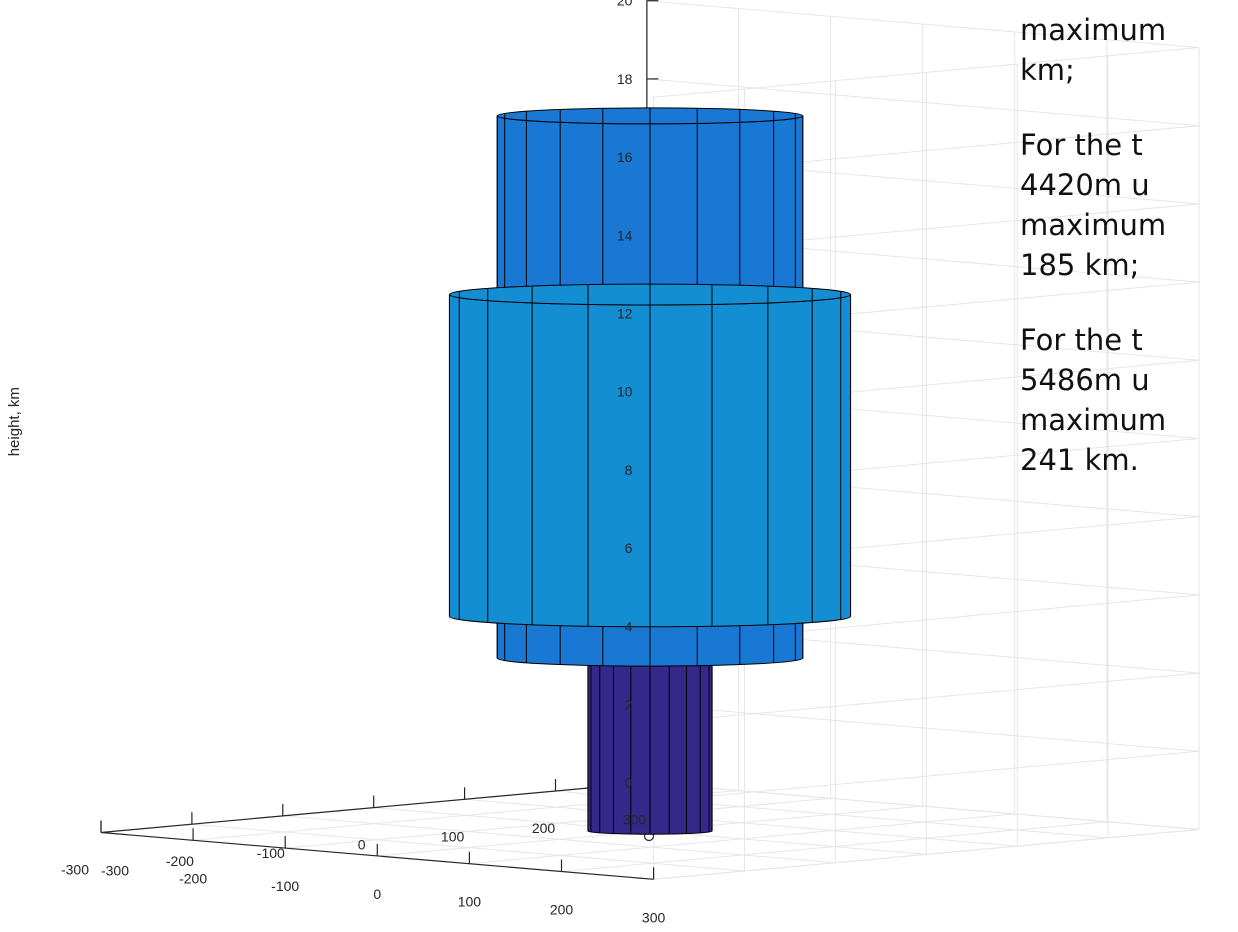 The image size is (1238, 932). I want to click on front-axis-tick-label: -300, so click(115, 871).